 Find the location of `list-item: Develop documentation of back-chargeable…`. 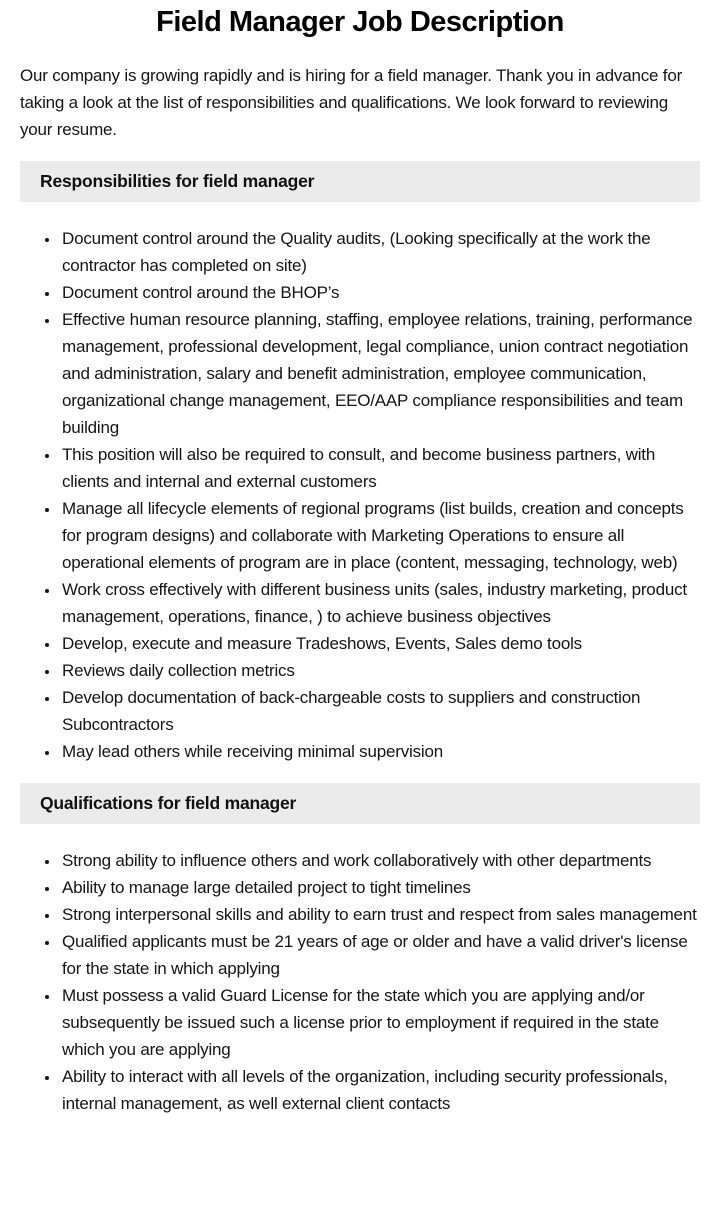

list-item: Develop documentation of back-chargeable… is located at coordinates (380, 711).